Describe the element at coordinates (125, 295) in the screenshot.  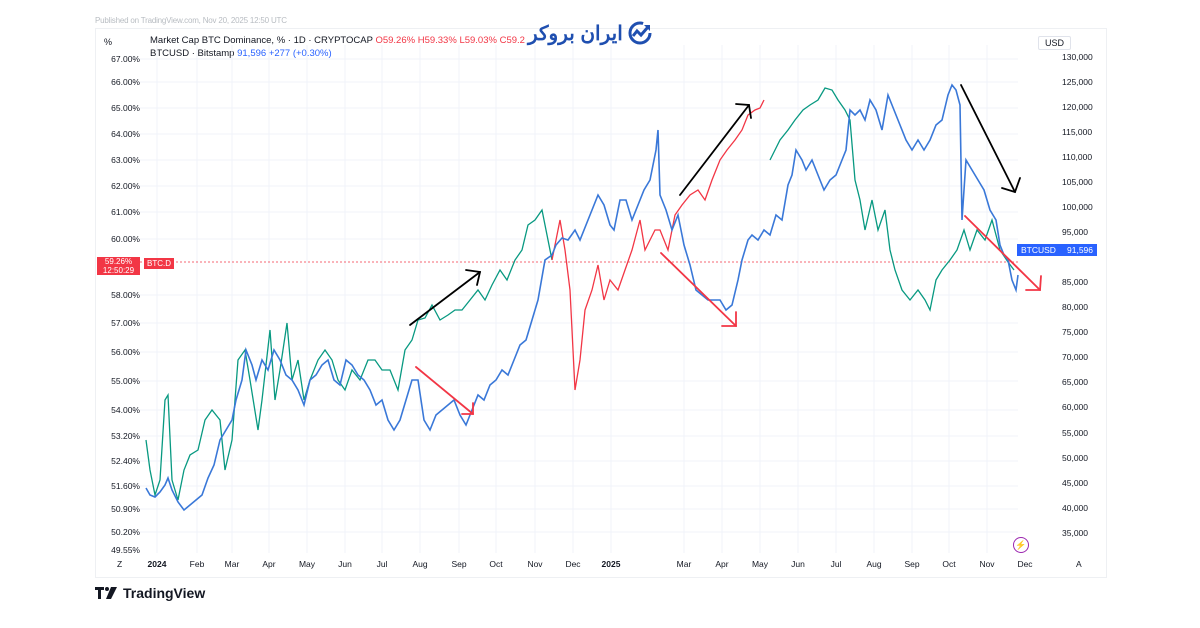
I see `left-axis-label: 58.00%` at that location.